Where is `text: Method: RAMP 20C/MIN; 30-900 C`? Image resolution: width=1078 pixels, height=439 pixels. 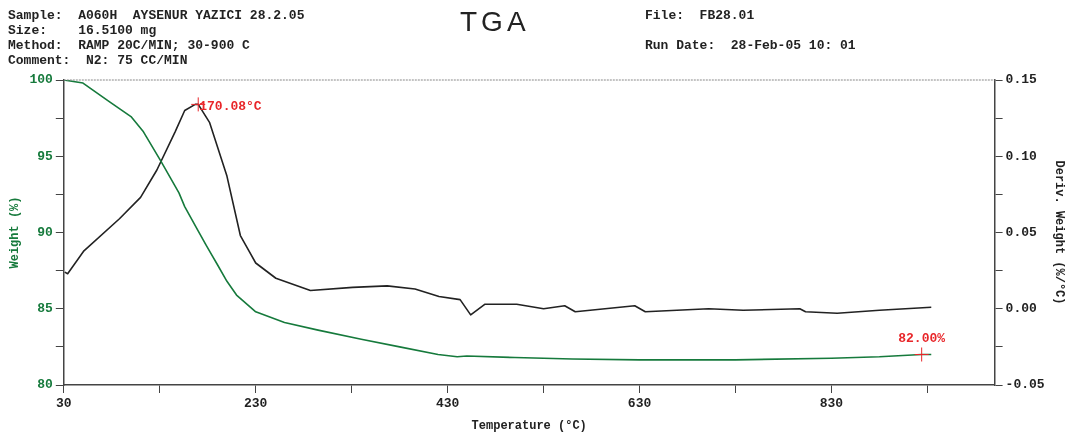 text: Method: RAMP 20C/MIN; 30-900 C is located at coordinates (129, 45).